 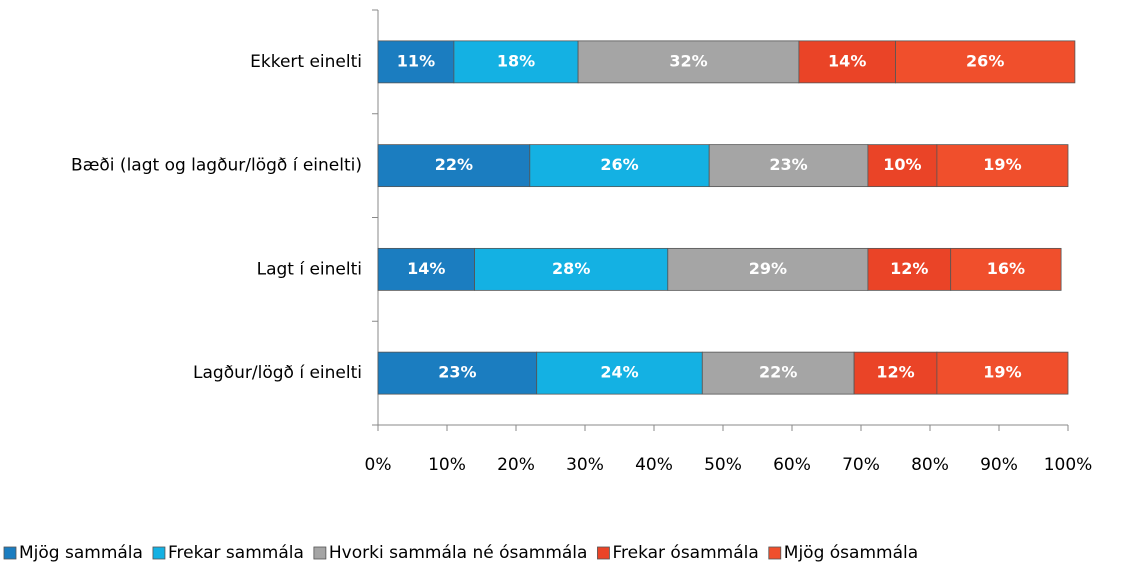 What do you see at coordinates (851, 553) in the screenshot?
I see `legend-label: Mjög ósammála` at bounding box center [851, 553].